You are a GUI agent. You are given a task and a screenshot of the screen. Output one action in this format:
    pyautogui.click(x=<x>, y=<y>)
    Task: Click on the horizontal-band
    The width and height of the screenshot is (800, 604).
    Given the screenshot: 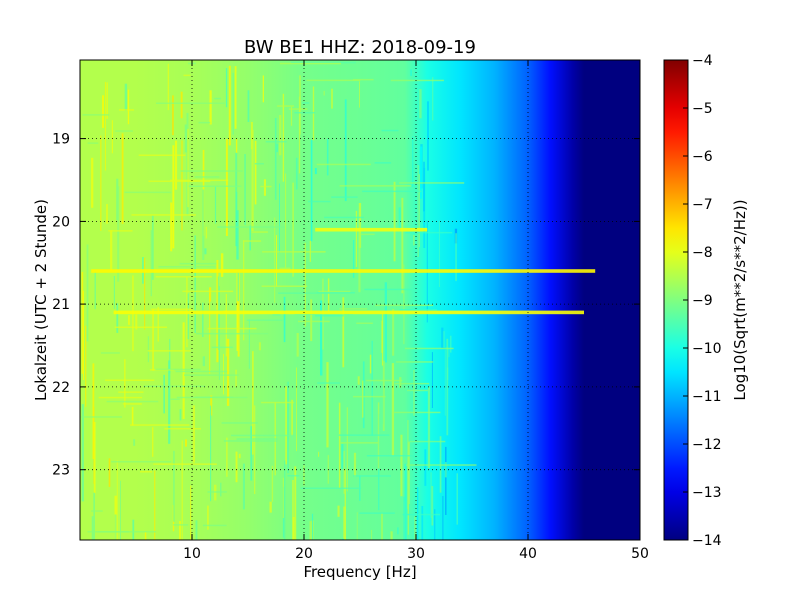 What is the action you would take?
    pyautogui.click(x=343, y=271)
    